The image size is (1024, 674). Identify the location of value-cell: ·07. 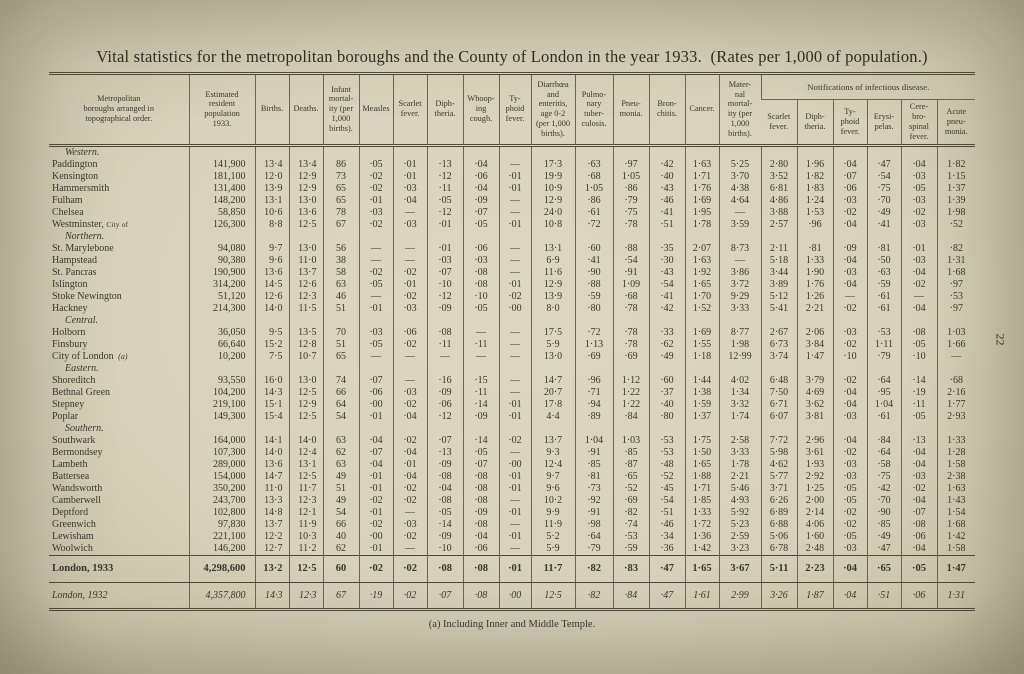
(444, 272).